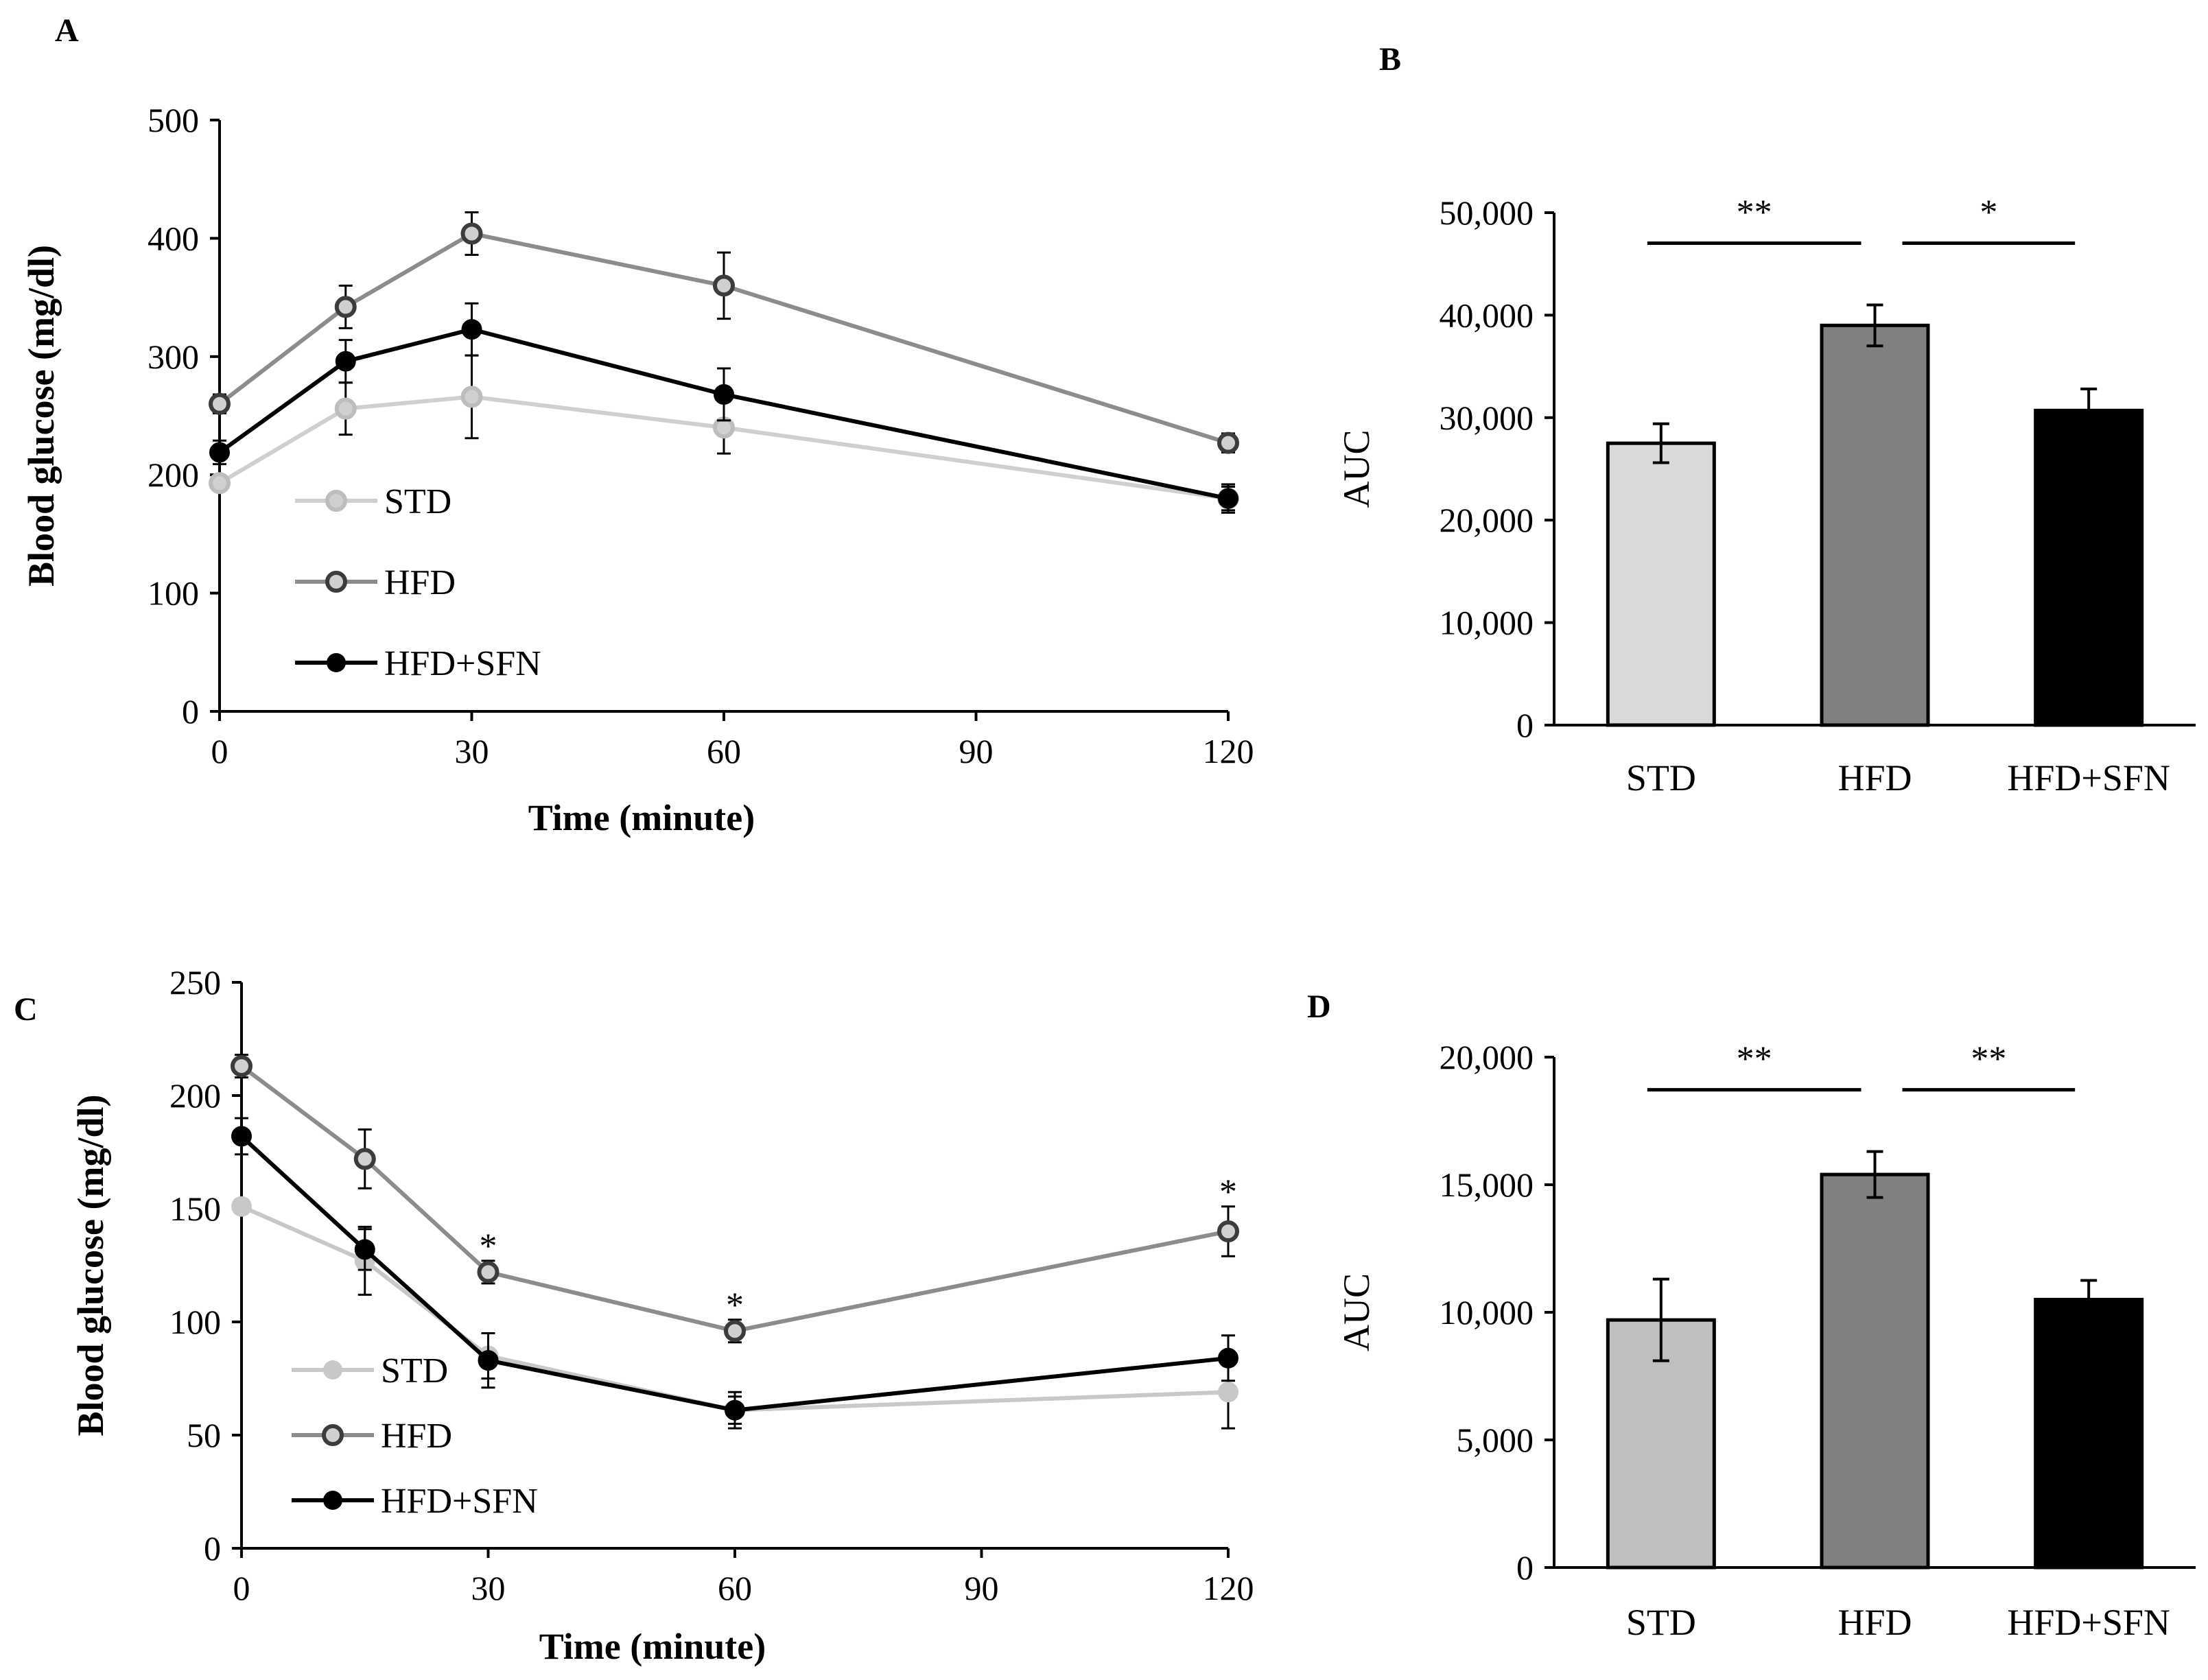  Describe the element at coordinates (195, 982) in the screenshot. I see `y-tick-label: 250` at that location.